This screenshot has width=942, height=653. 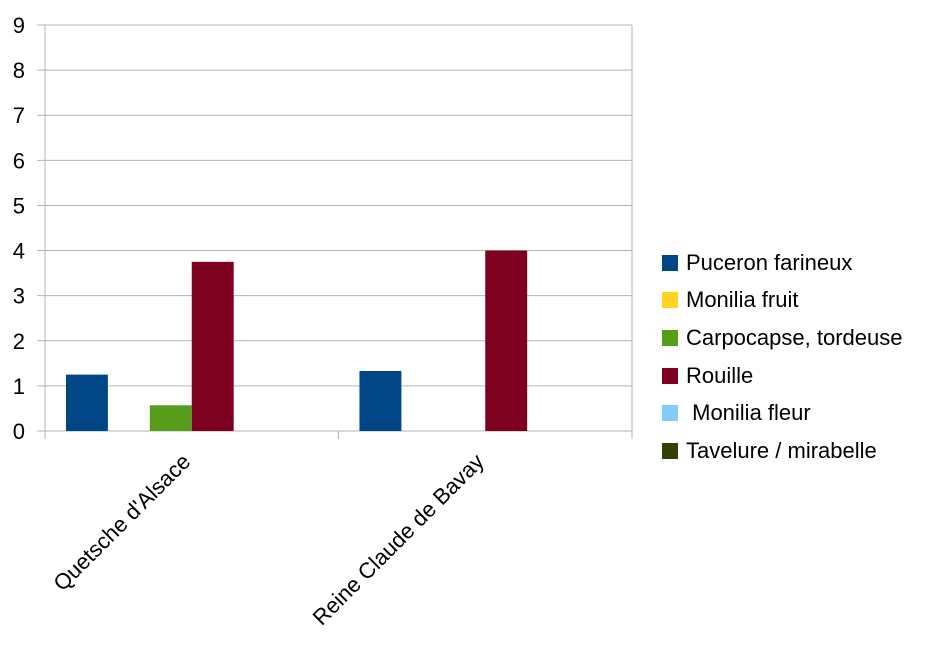 What do you see at coordinates (19, 228) in the screenshot?
I see `y-axis-tick-labels: 0 1 2 3 4 5 6 7 8 9` at bounding box center [19, 228].